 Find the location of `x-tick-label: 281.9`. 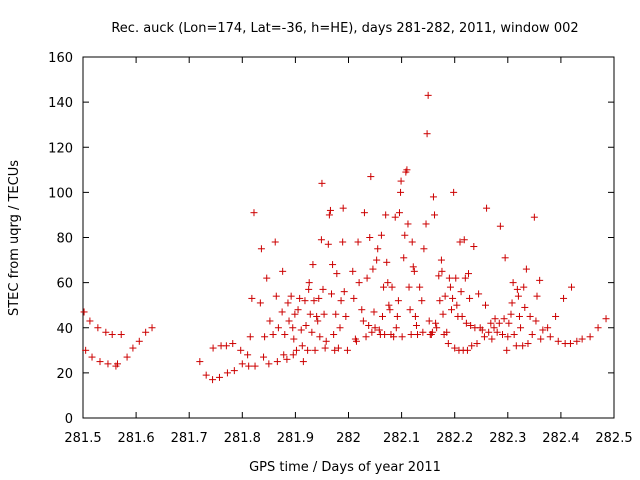

x-tick-label: 281.9 is located at coordinates (295, 438).